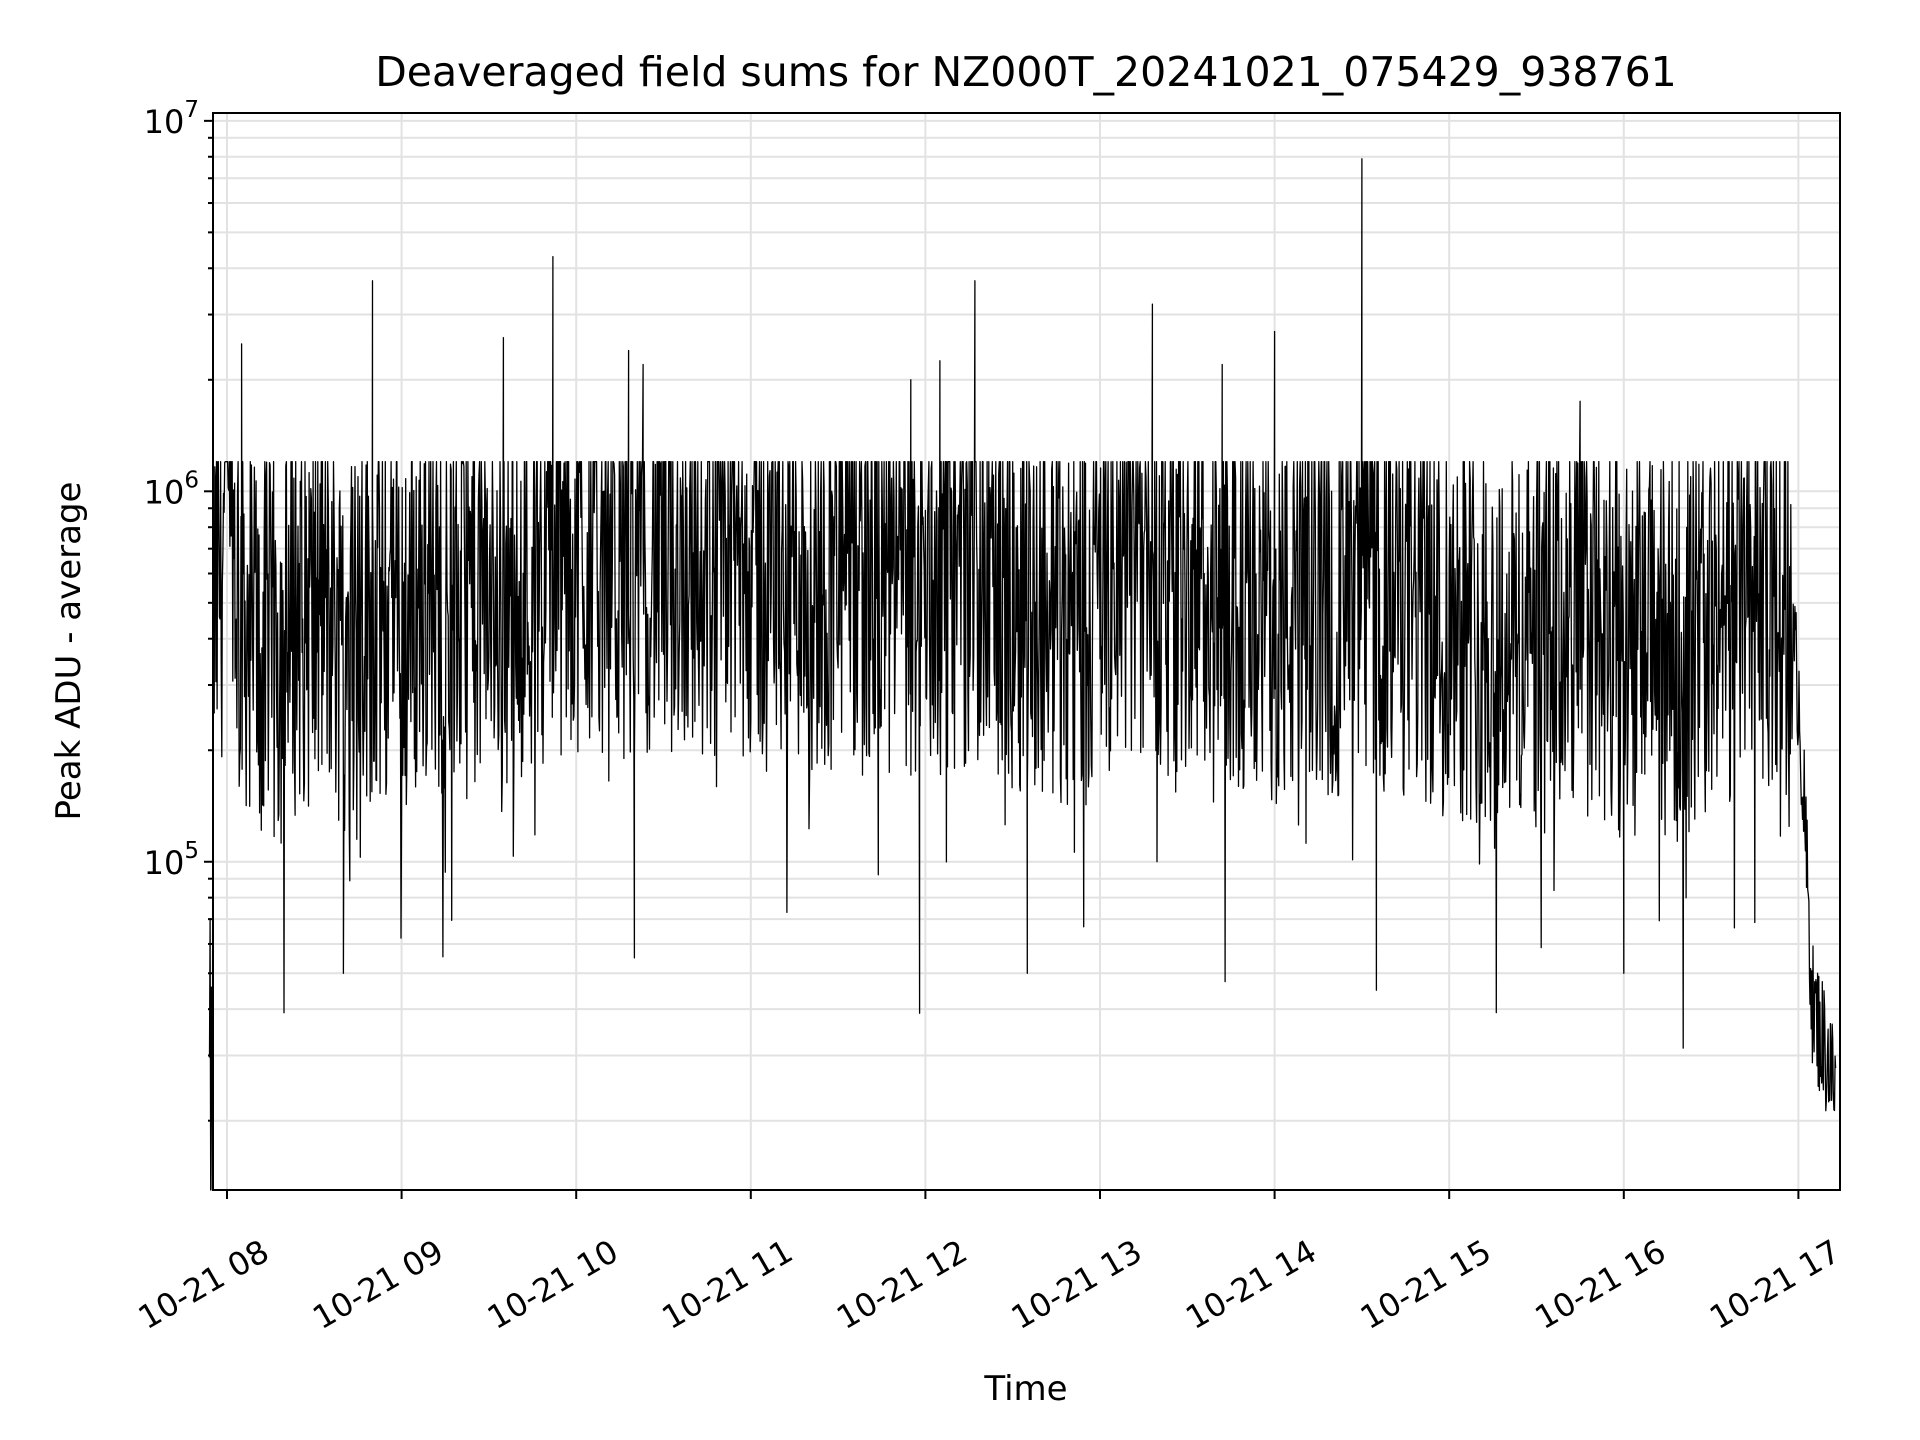 Image resolution: width=1920 pixels, height=1440 pixels. I want to click on y-tick-exponent: 5, so click(191, 851).